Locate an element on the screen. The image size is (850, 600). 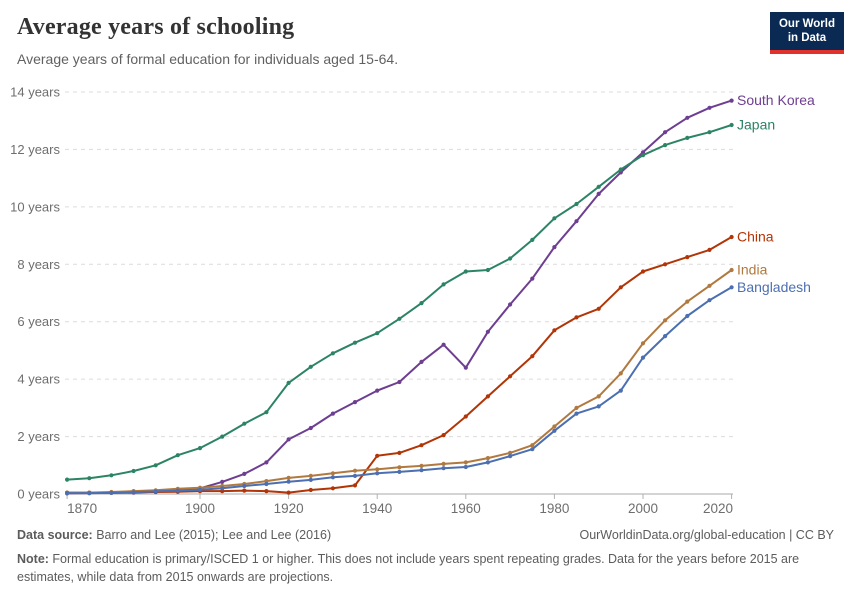
page-title: Average years of schooling is located at coordinates (156, 27).